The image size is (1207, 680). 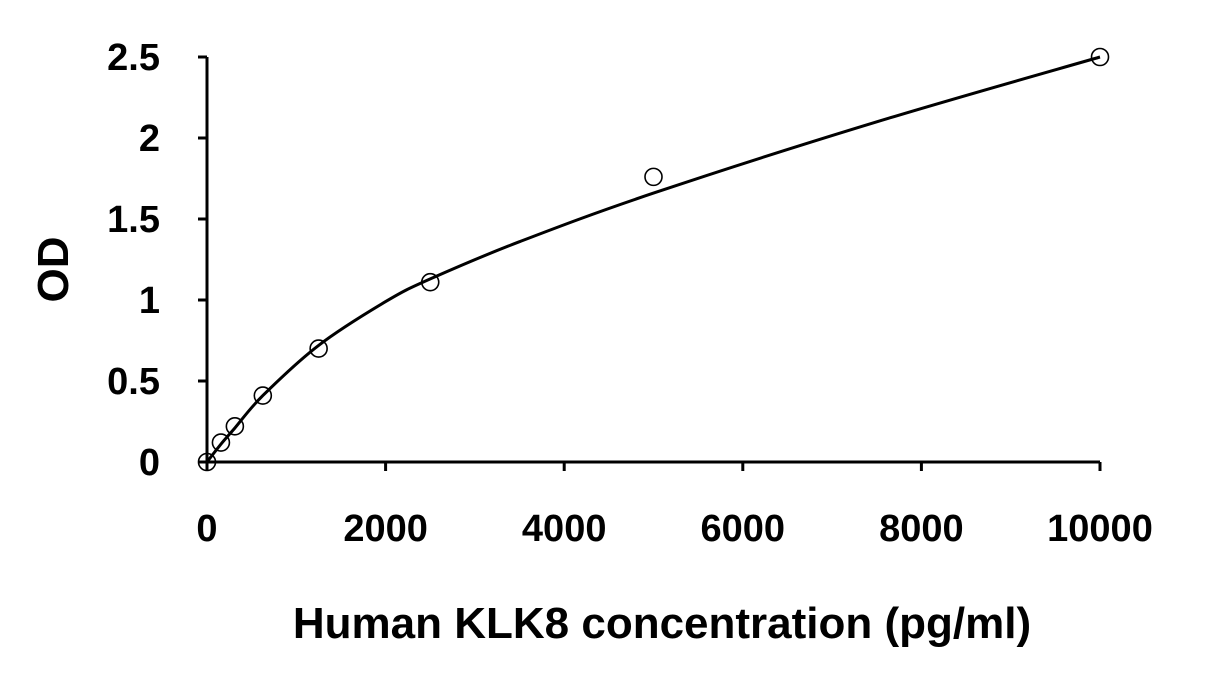 I want to click on x-tick-label: 6000, so click(x=743, y=529).